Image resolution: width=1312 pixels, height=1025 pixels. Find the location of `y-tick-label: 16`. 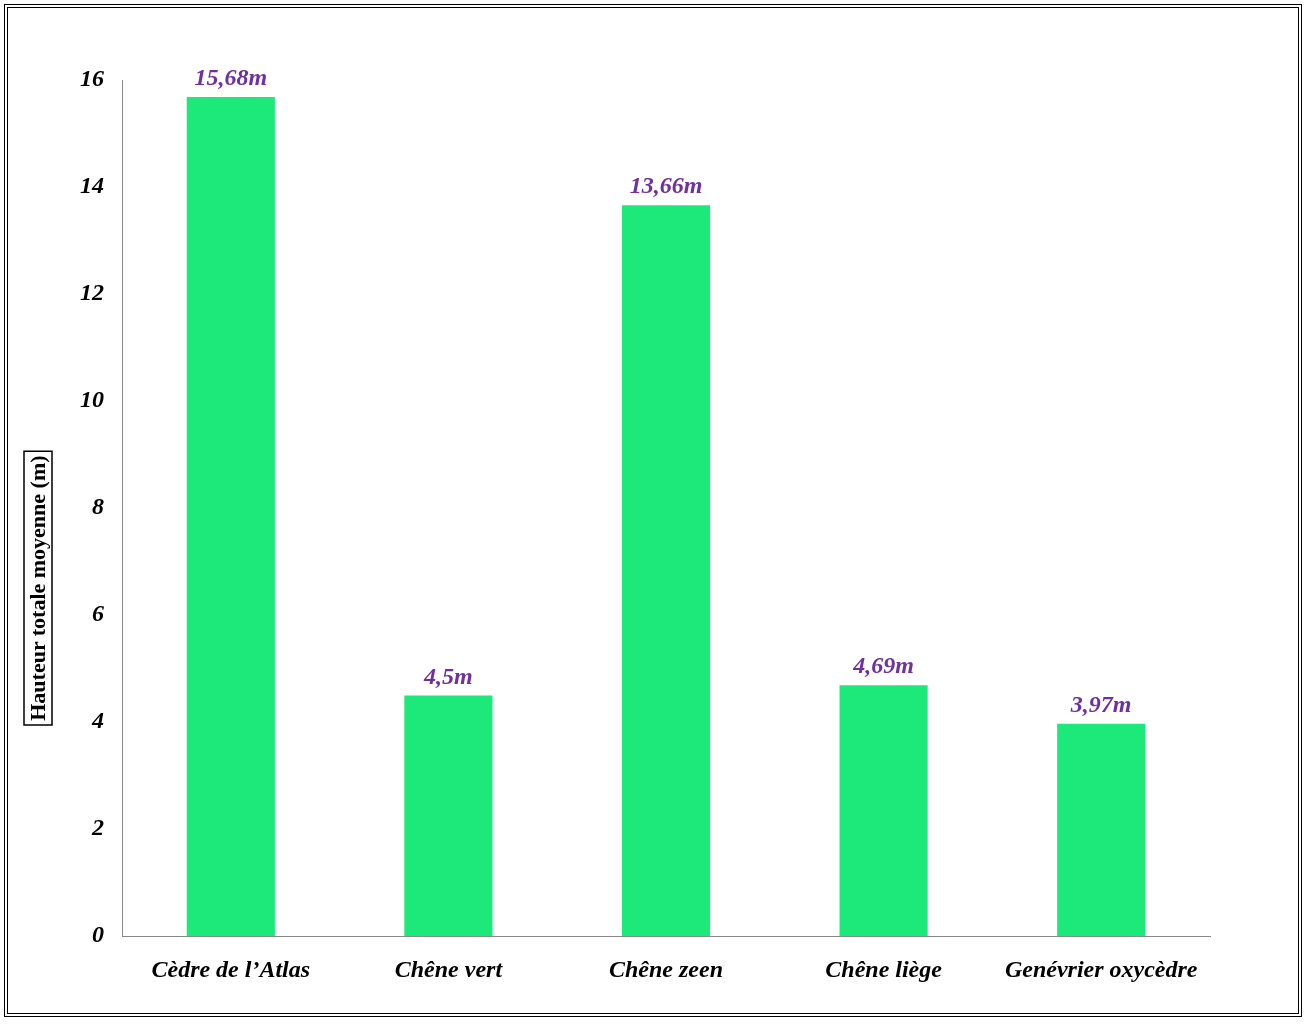

y-tick-label: 16 is located at coordinates (92, 78).